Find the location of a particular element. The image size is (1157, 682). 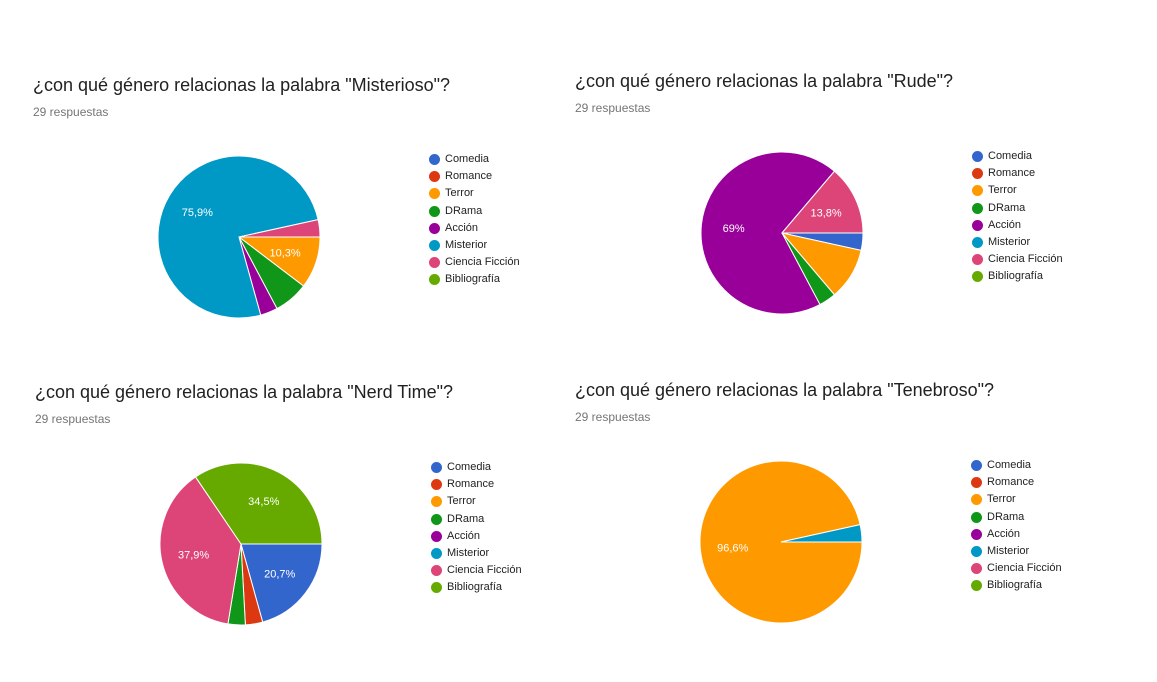

pie-slice-label: 96,6% is located at coordinates (732, 548).